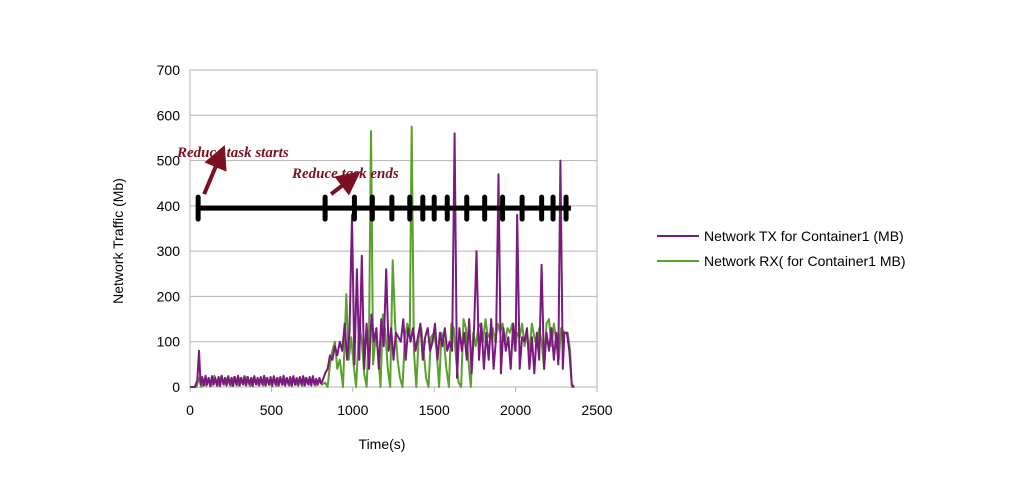  Describe the element at coordinates (169, 70) in the screenshot. I see `y-tick-label: 700` at that location.